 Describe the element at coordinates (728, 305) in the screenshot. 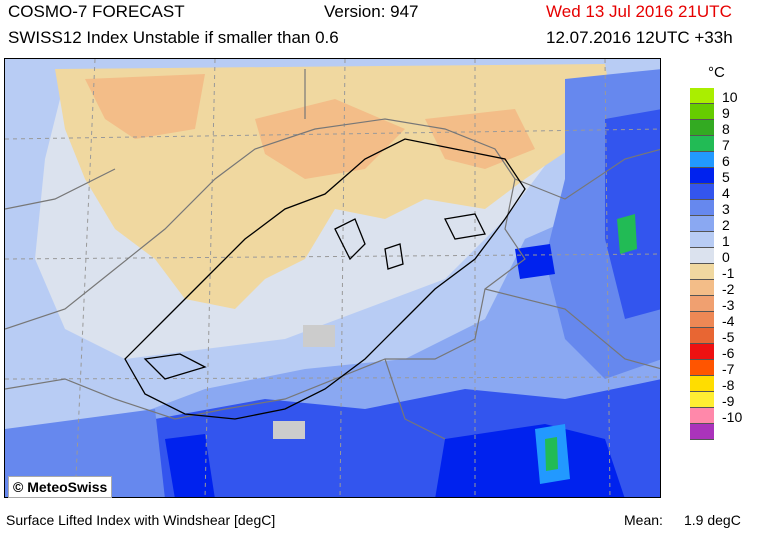

I see `legend-label: -3` at that location.